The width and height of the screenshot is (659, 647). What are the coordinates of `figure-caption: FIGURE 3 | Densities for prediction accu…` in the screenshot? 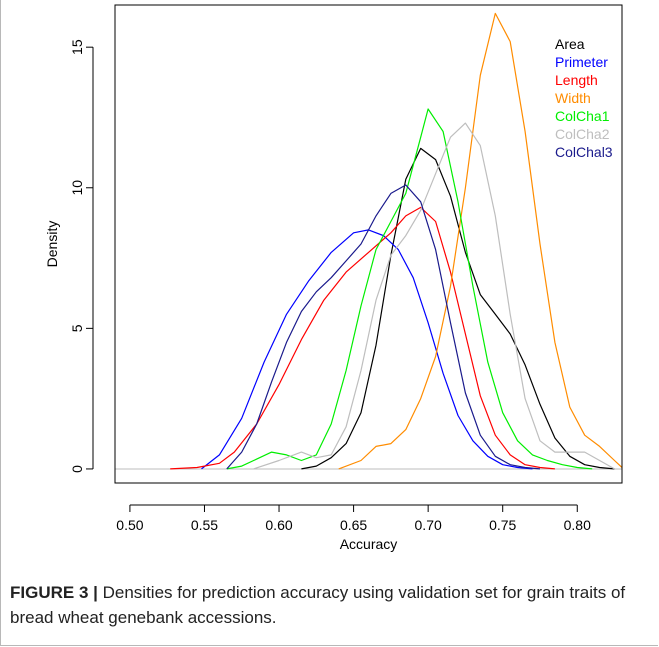 It's located at (330, 605).